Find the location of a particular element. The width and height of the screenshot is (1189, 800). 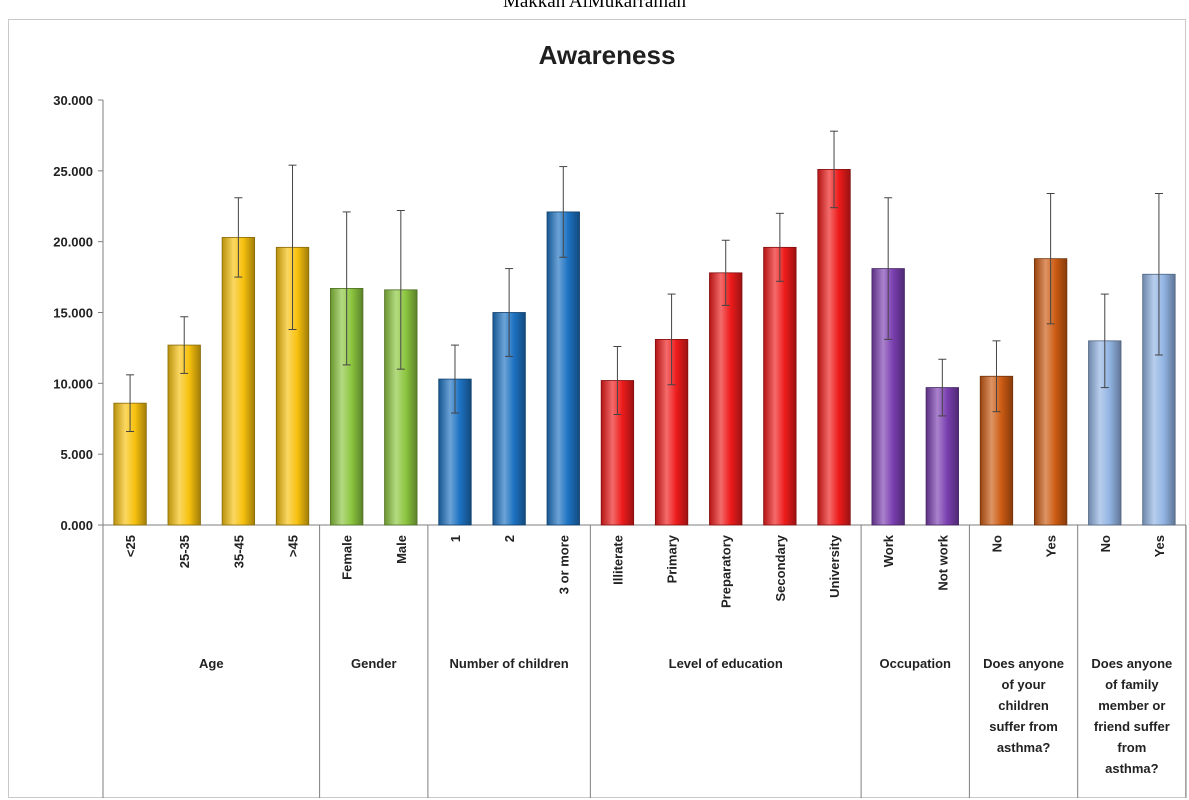

group-label: Number of children is located at coordinates (509, 663).